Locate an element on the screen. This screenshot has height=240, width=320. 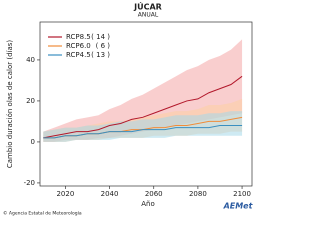
legend-count: ( 13 ) is located at coordinates (100, 55).